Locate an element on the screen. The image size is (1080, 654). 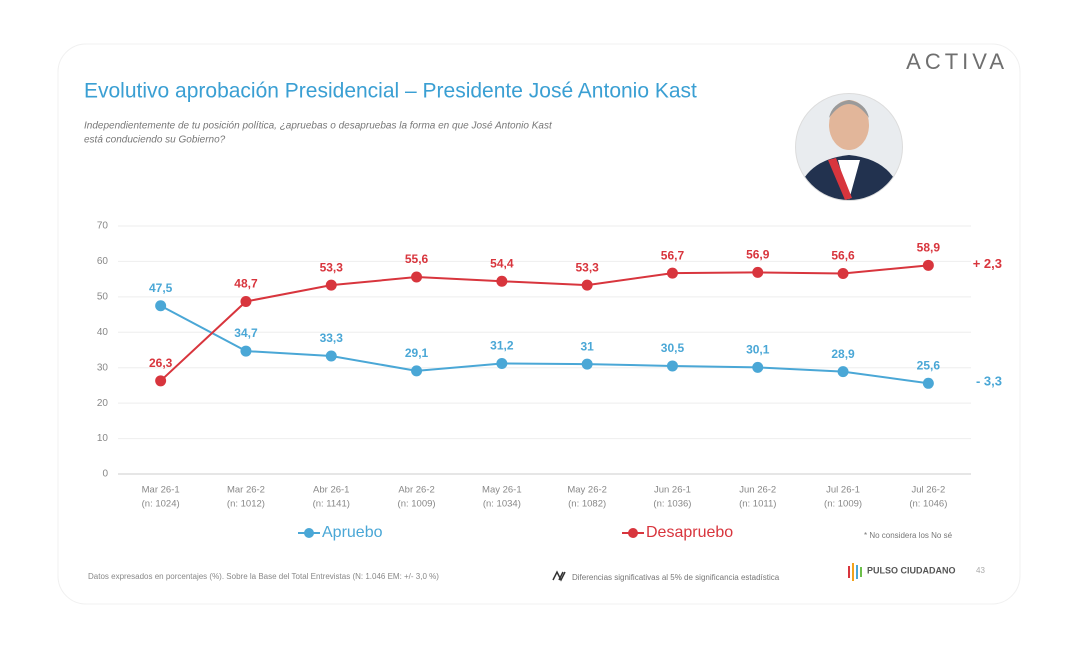
legend-label: Apruebo is located at coordinates (352, 532).